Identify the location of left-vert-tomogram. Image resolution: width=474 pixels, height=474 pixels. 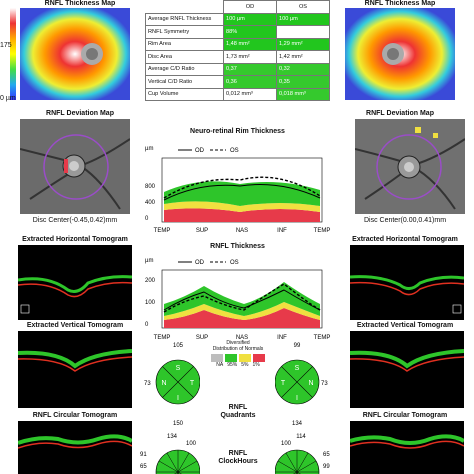
(75, 369).